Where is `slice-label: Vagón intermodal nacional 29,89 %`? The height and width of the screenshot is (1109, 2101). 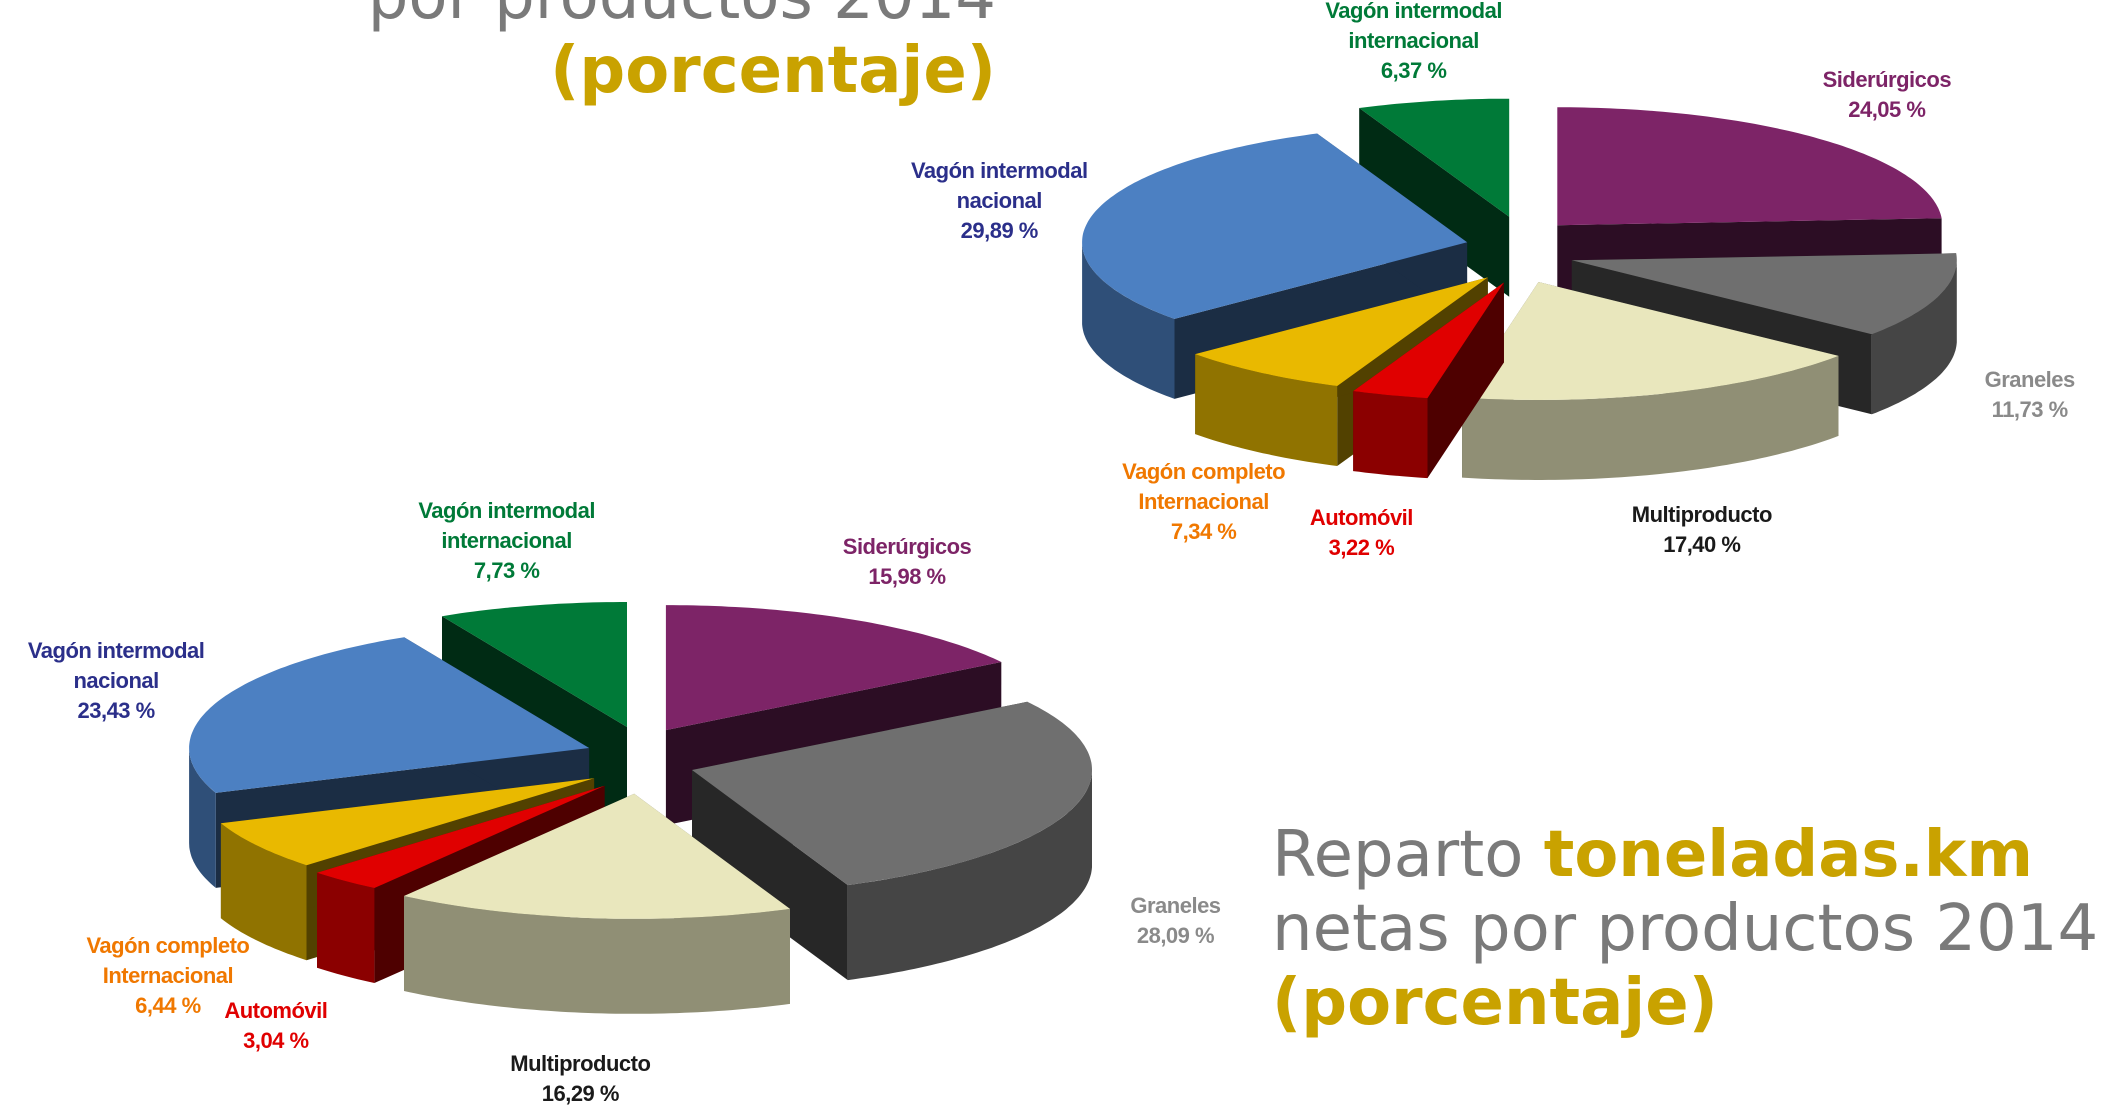 slice-label: Vagón intermodal nacional 29,89 % is located at coordinates (999, 201).